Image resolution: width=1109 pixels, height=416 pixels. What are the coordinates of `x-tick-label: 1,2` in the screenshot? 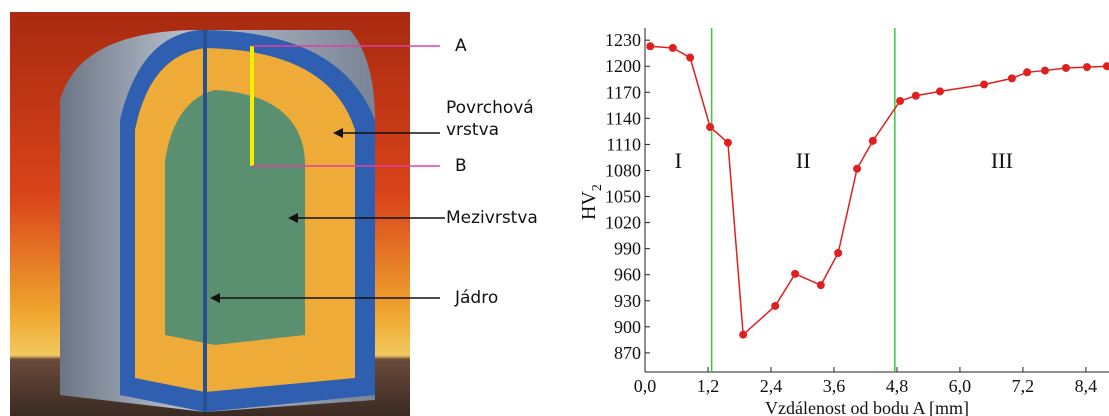 It's located at (708, 386).